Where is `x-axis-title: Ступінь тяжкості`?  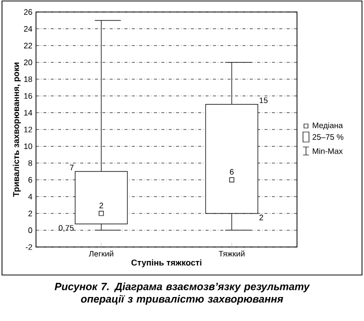 x-axis-title: Ступінь тяжкості is located at coordinates (166, 263).